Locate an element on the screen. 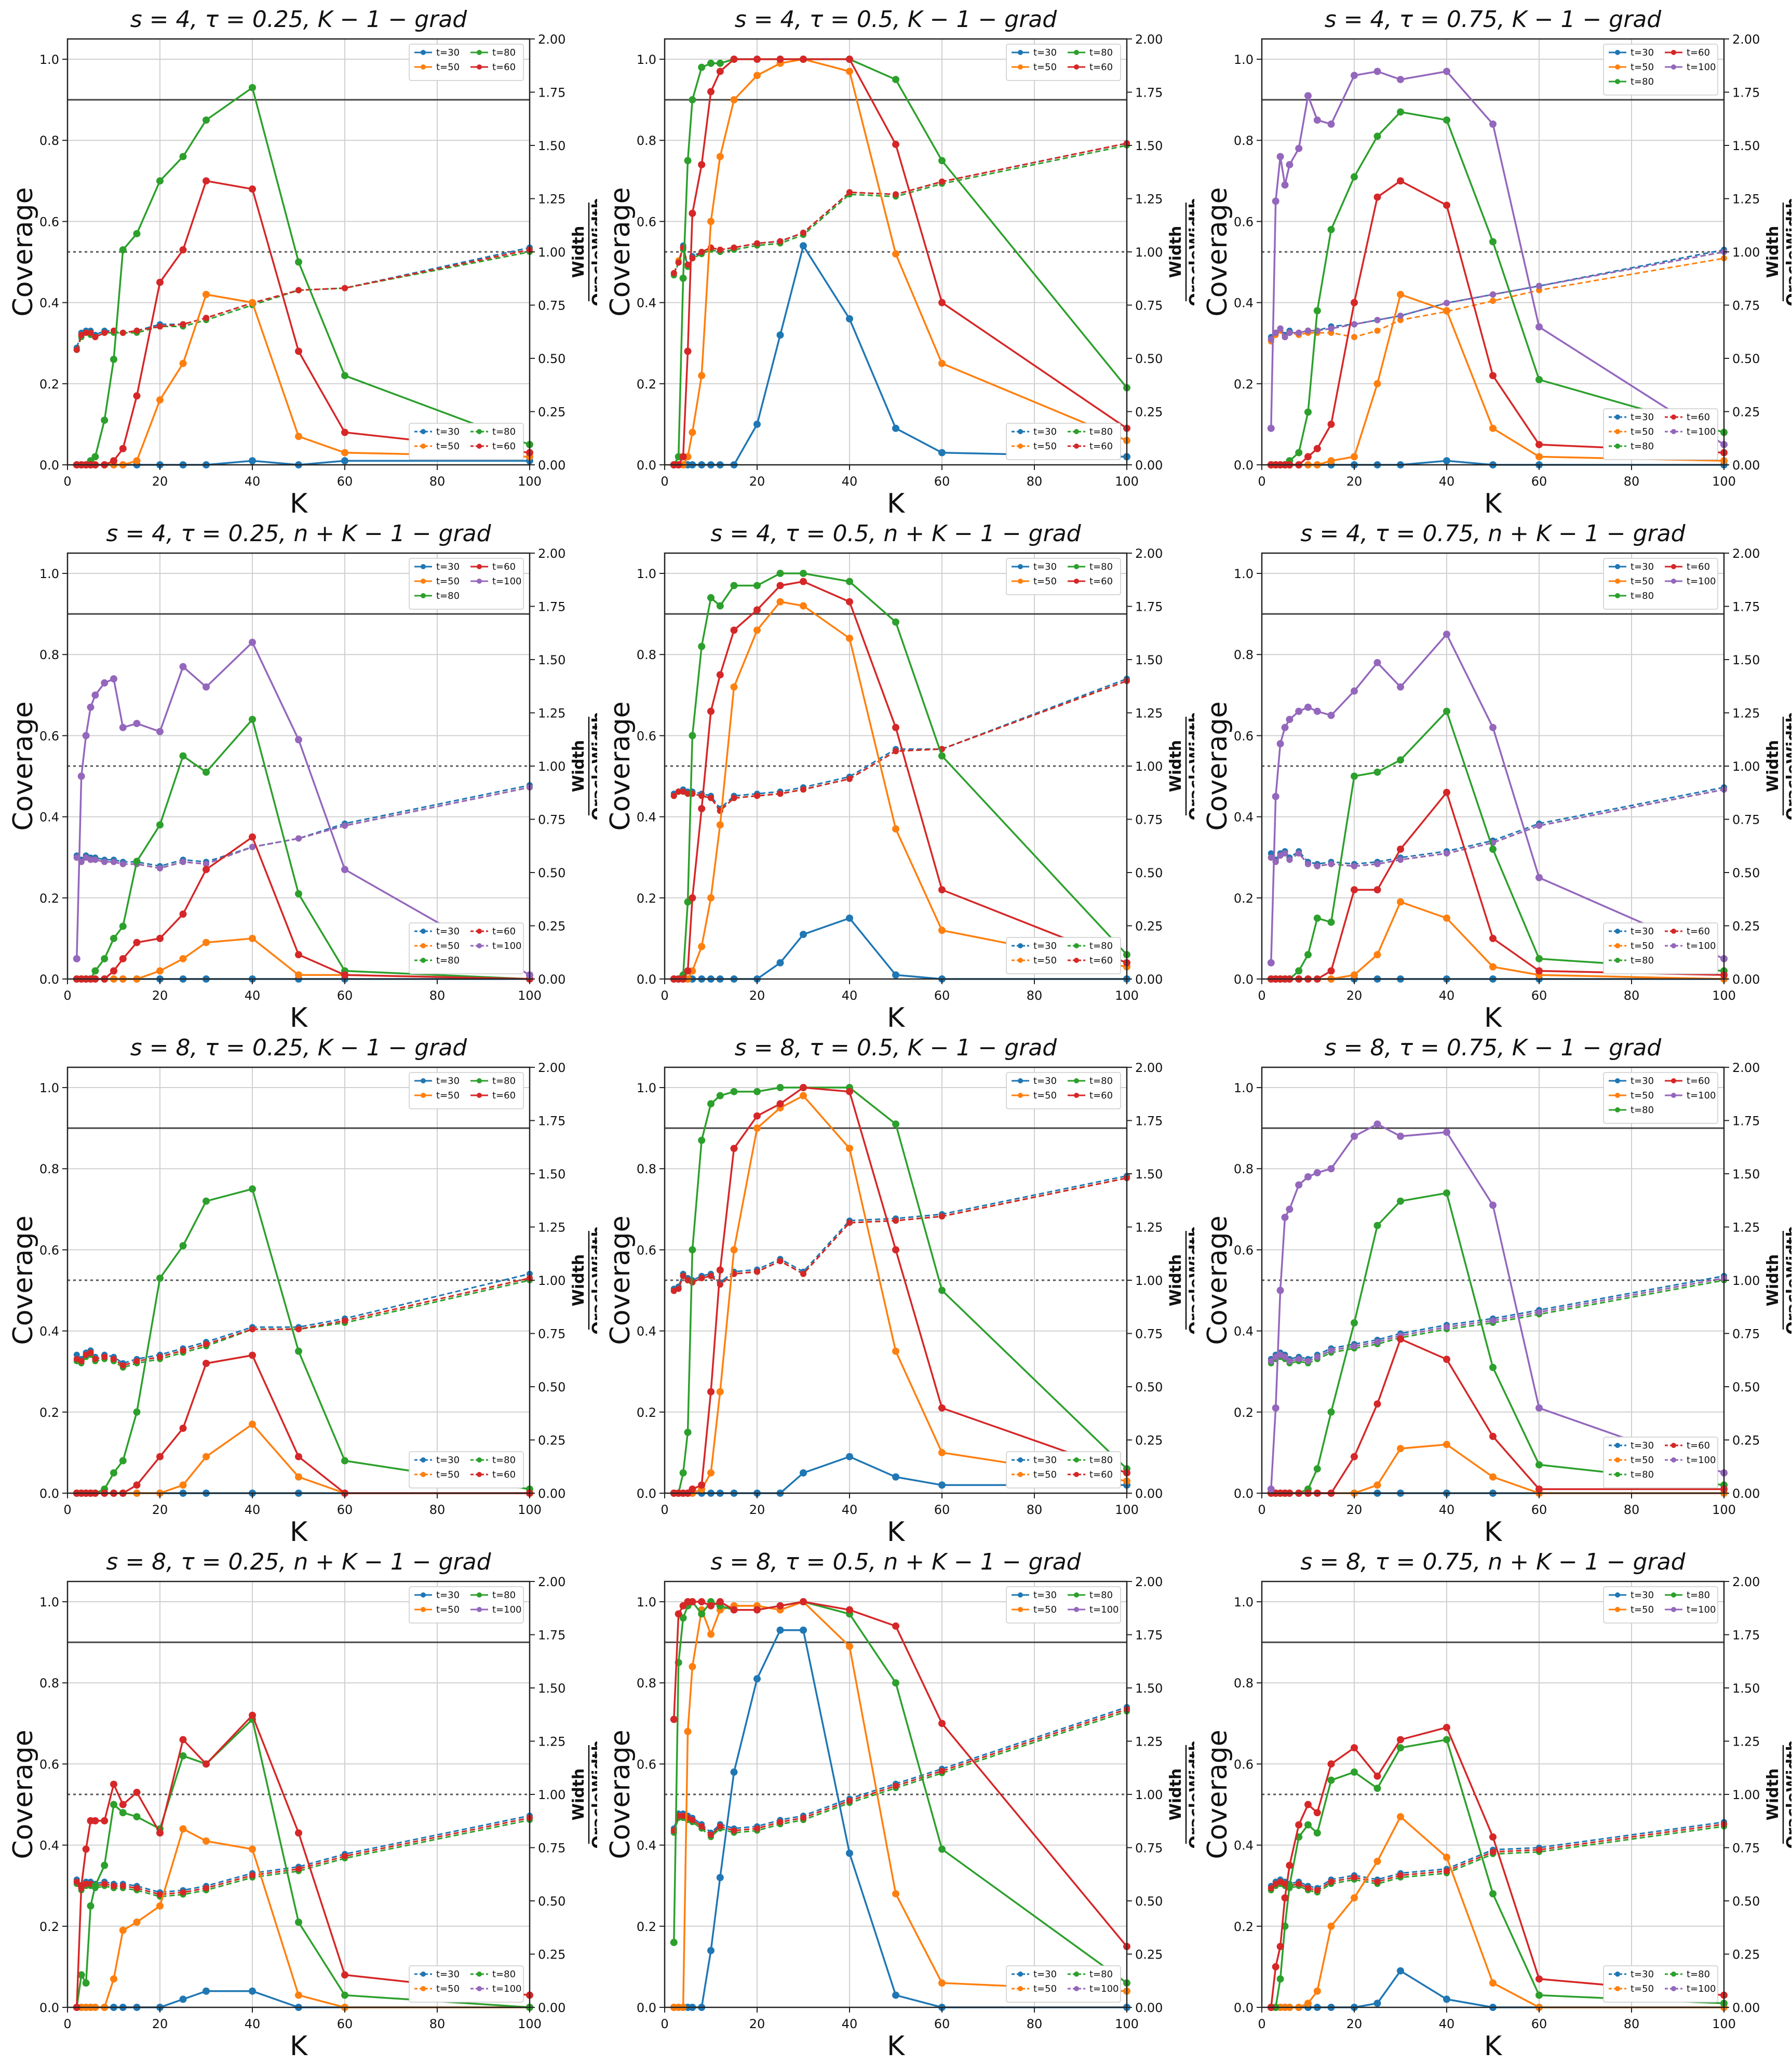 The height and width of the screenshot is (2065, 1792). width-series-t=100 is located at coordinates (303, 828).